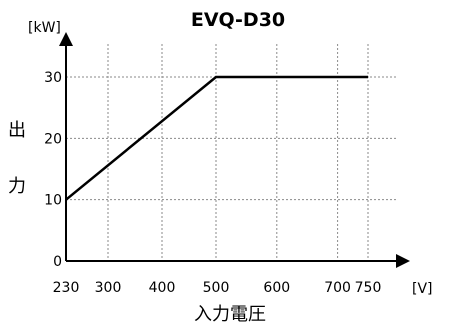  Describe the element at coordinates (66, 288) in the screenshot. I see `x-tick-label: 230` at that location.